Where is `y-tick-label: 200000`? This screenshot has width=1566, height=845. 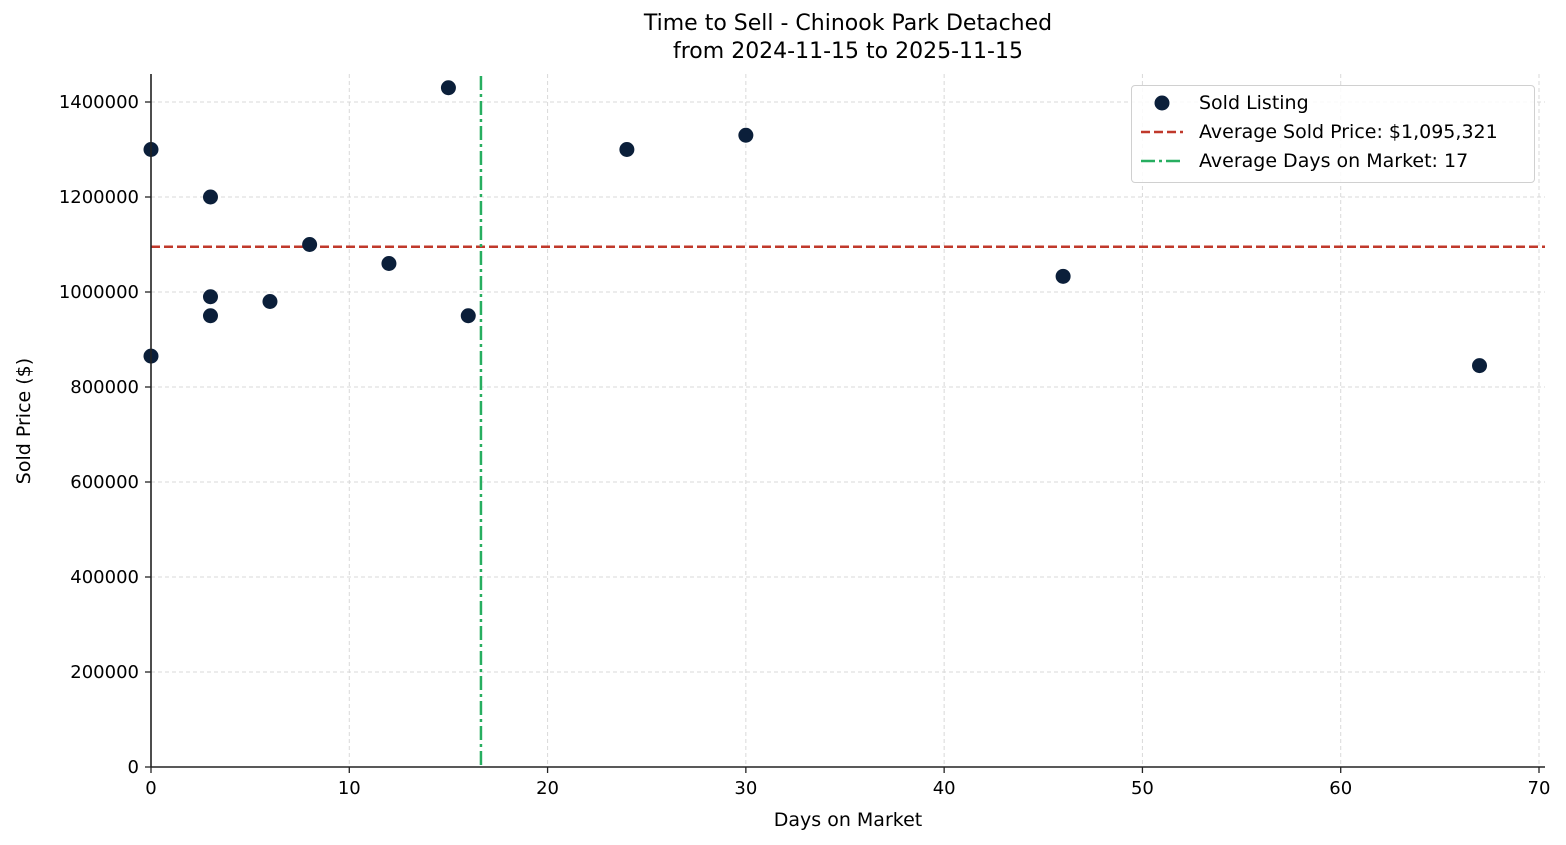
y-tick-label: 200000 is located at coordinates (104, 672).